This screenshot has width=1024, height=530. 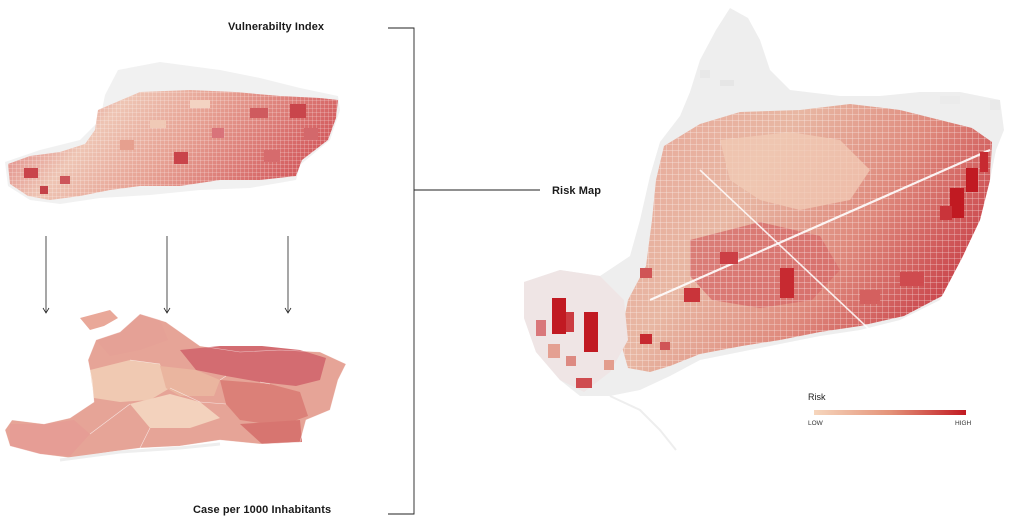 I want to click on vulnerability-index-label: Vulnerabilty Index, so click(x=276, y=27).